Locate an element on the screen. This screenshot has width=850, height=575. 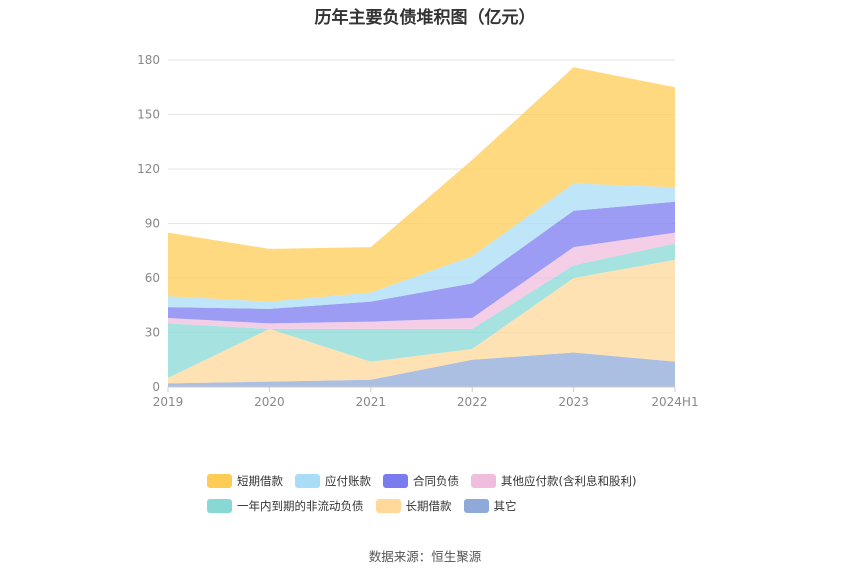
legend-label: 其他应付款(含利息和股利) is located at coordinates (569, 481).